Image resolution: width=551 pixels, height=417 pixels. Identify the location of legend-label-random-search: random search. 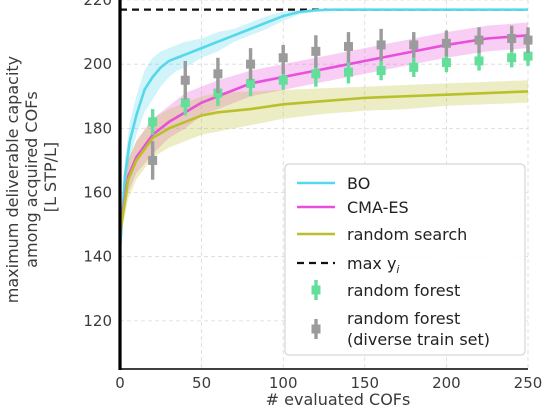
(407, 234).